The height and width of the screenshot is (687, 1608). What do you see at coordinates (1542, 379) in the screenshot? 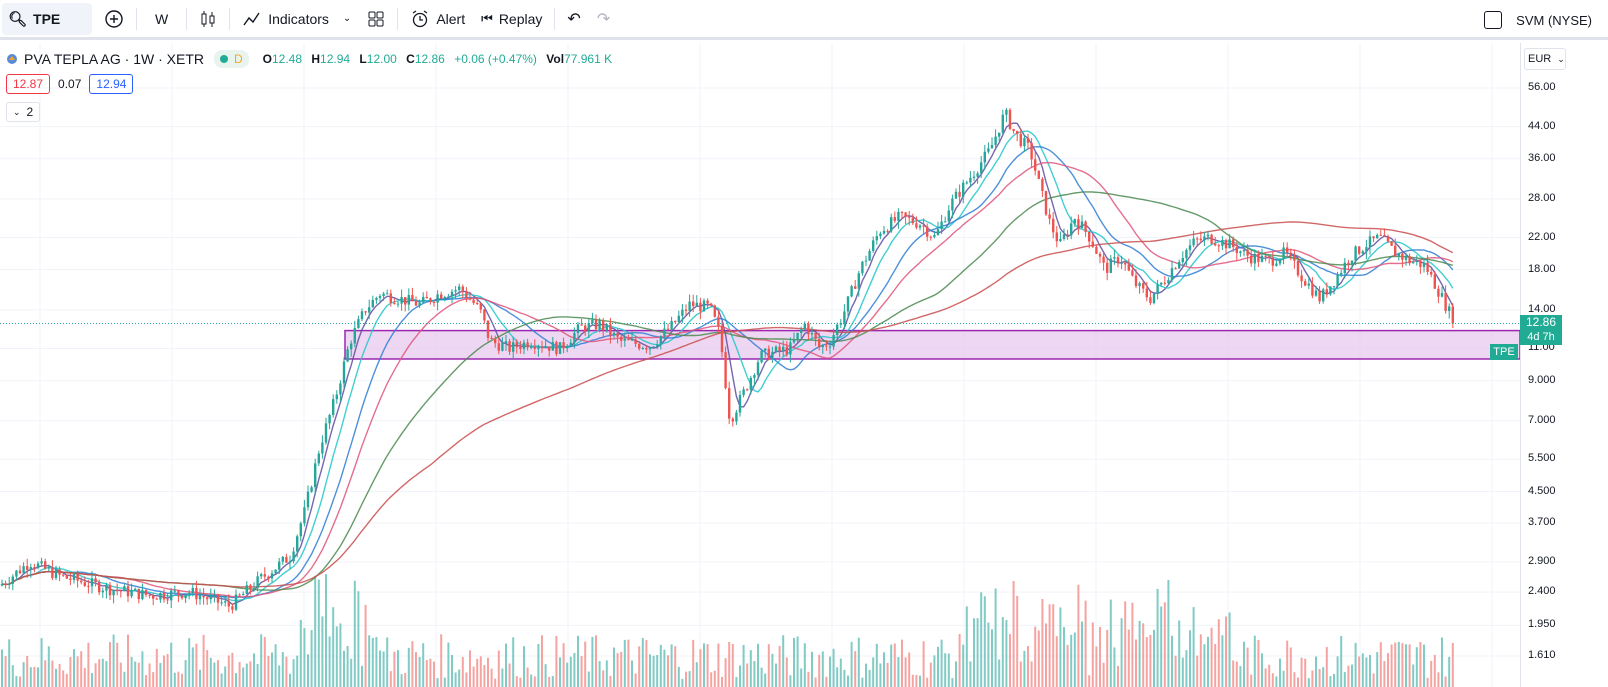
I see `price-tick-label: 9.000` at bounding box center [1542, 379].